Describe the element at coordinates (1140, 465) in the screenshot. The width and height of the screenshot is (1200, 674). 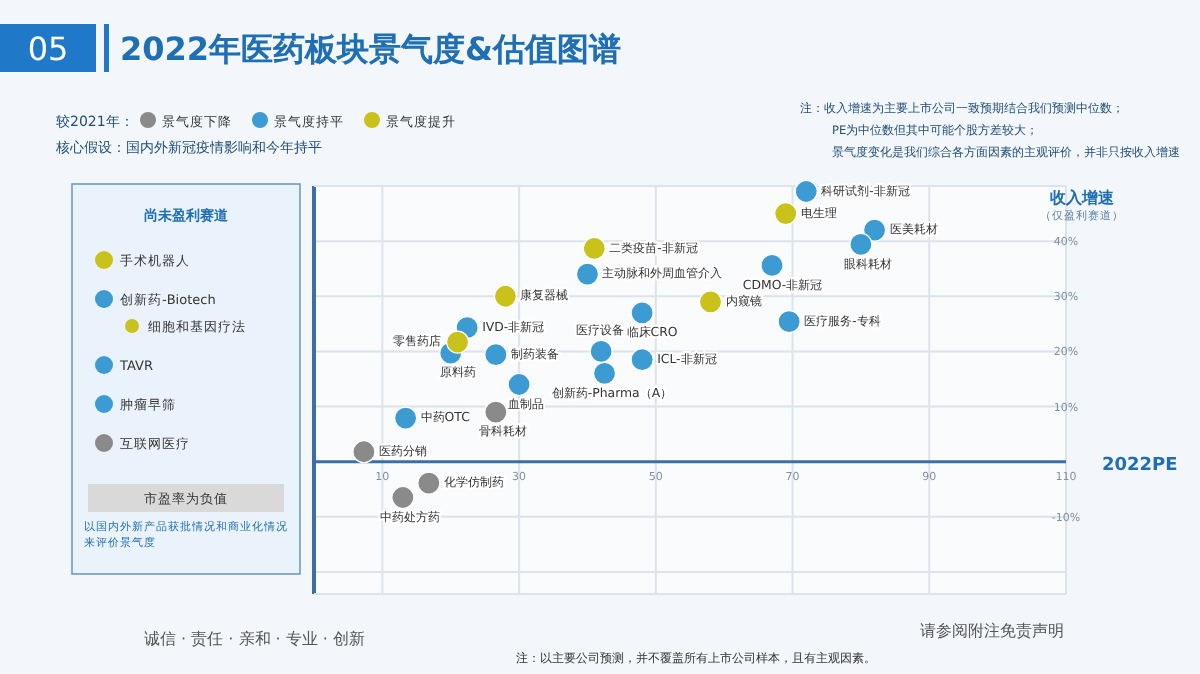
I see `x-axis-title: 2022PE` at that location.